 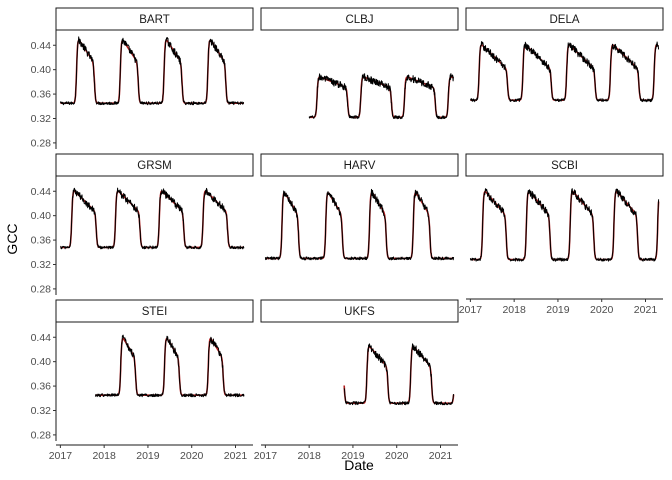 I want to click on strip-label-dela: DELA, so click(x=564, y=20).